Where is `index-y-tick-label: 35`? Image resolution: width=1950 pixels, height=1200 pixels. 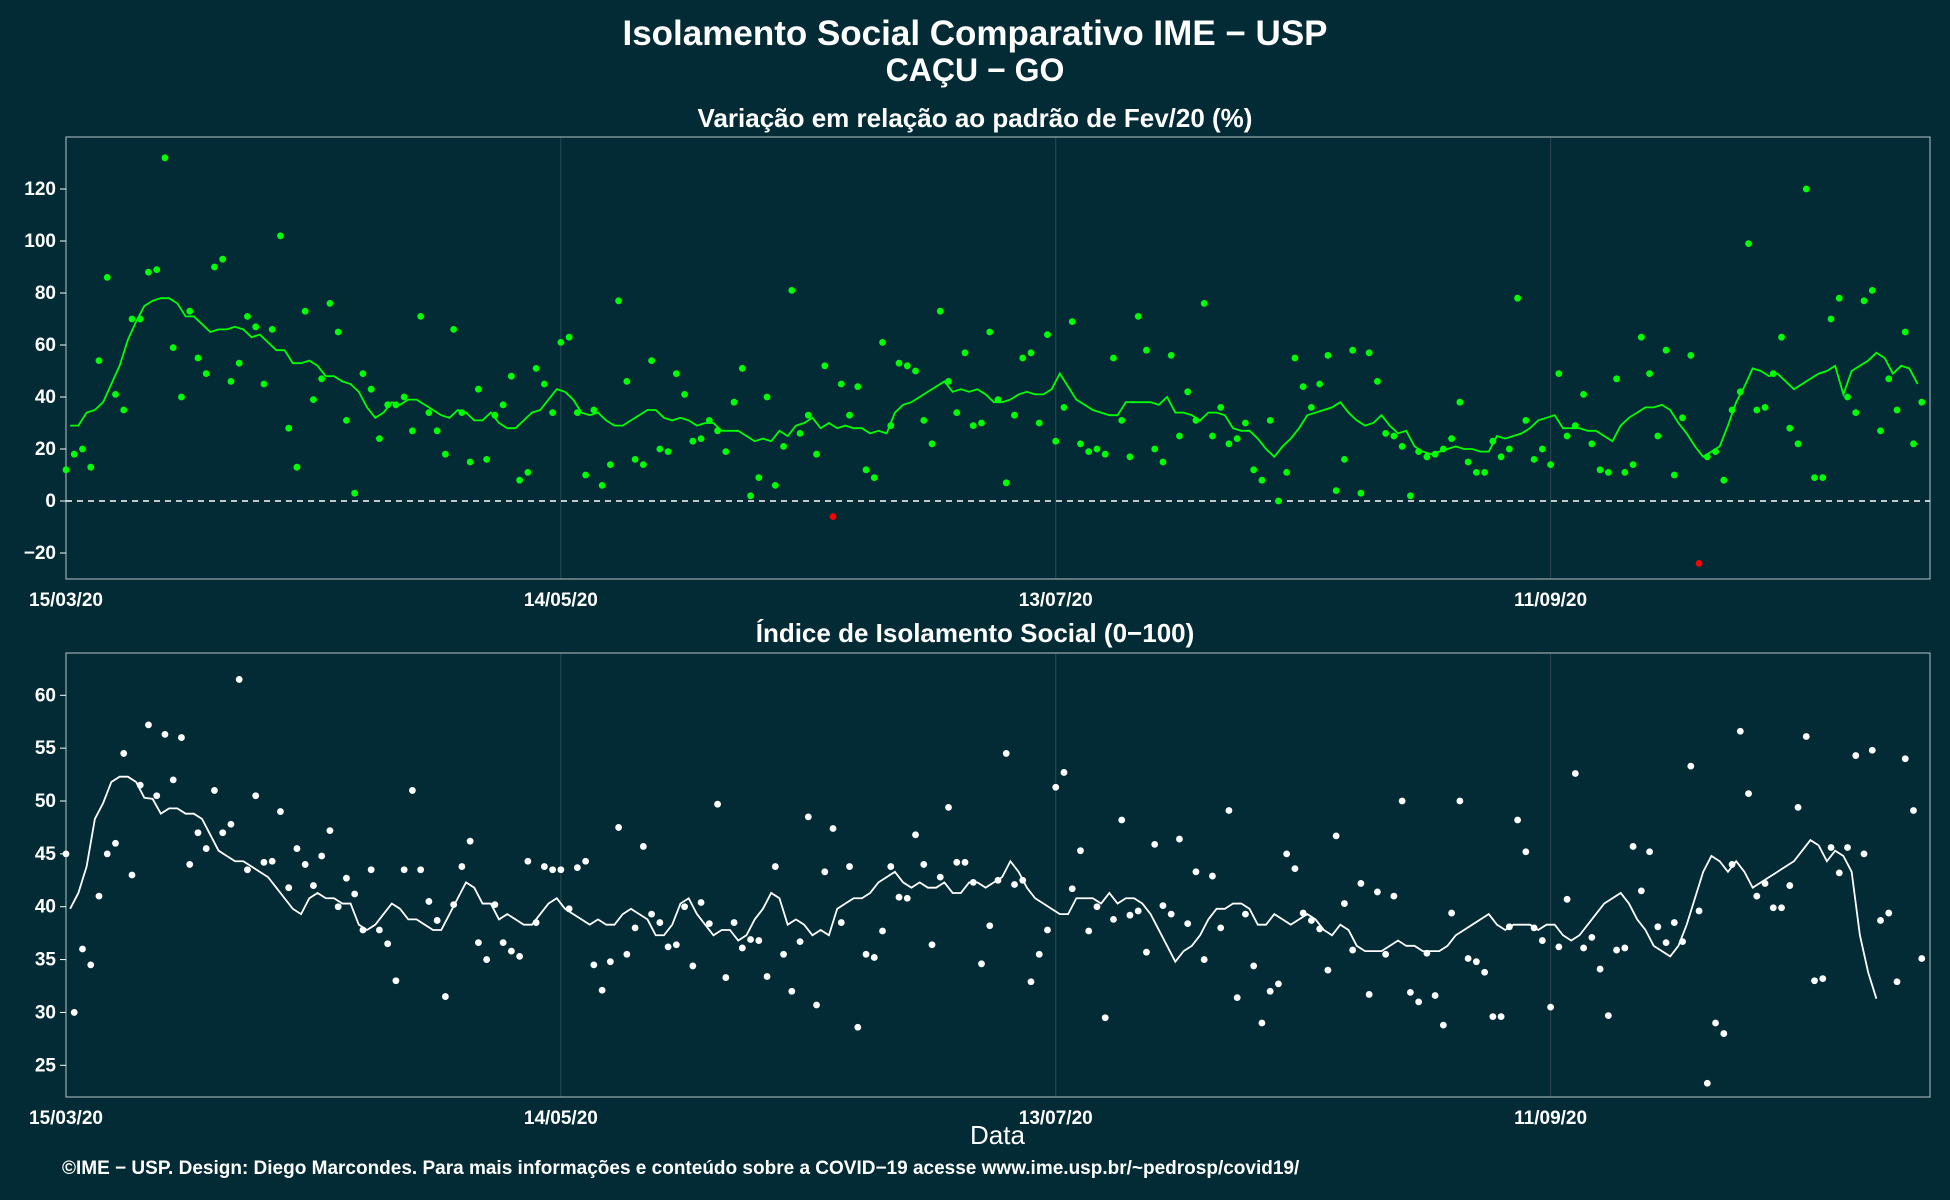 index-y-tick-label: 35 is located at coordinates (46, 960).